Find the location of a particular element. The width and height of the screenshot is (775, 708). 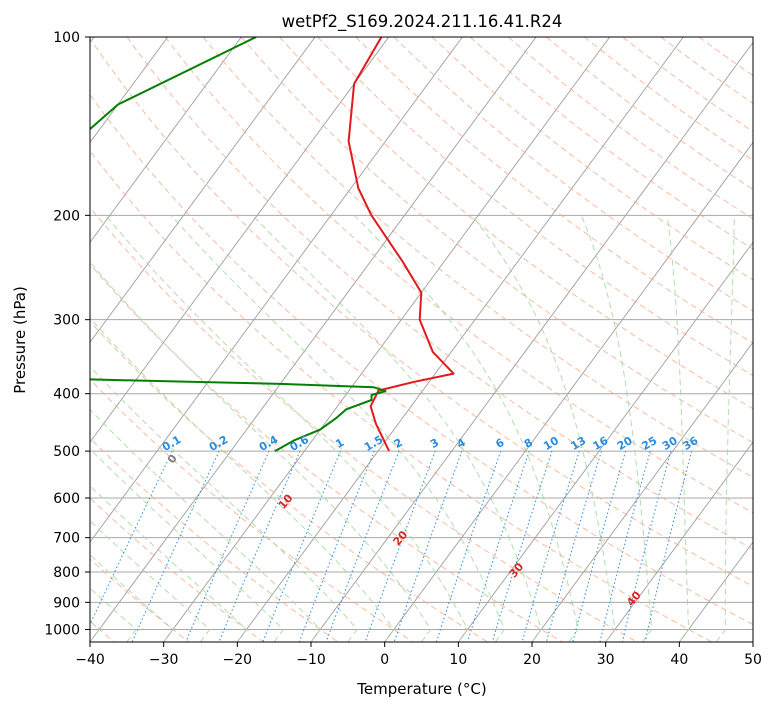

x-tick-label: −30 is located at coordinates (164, 660).